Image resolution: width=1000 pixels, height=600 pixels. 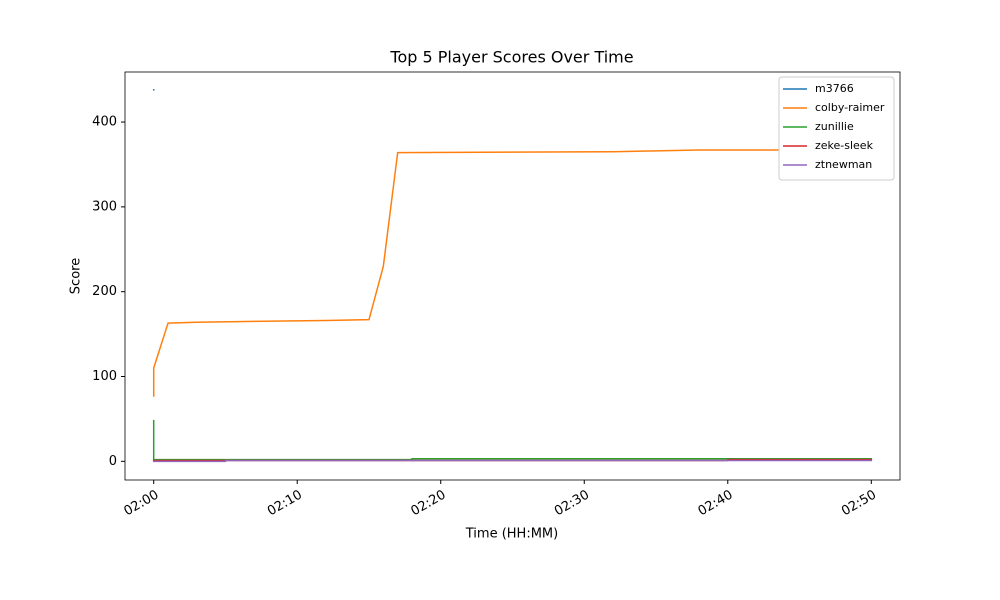 I want to click on legend-label: colby-raimer, so click(x=850, y=107).